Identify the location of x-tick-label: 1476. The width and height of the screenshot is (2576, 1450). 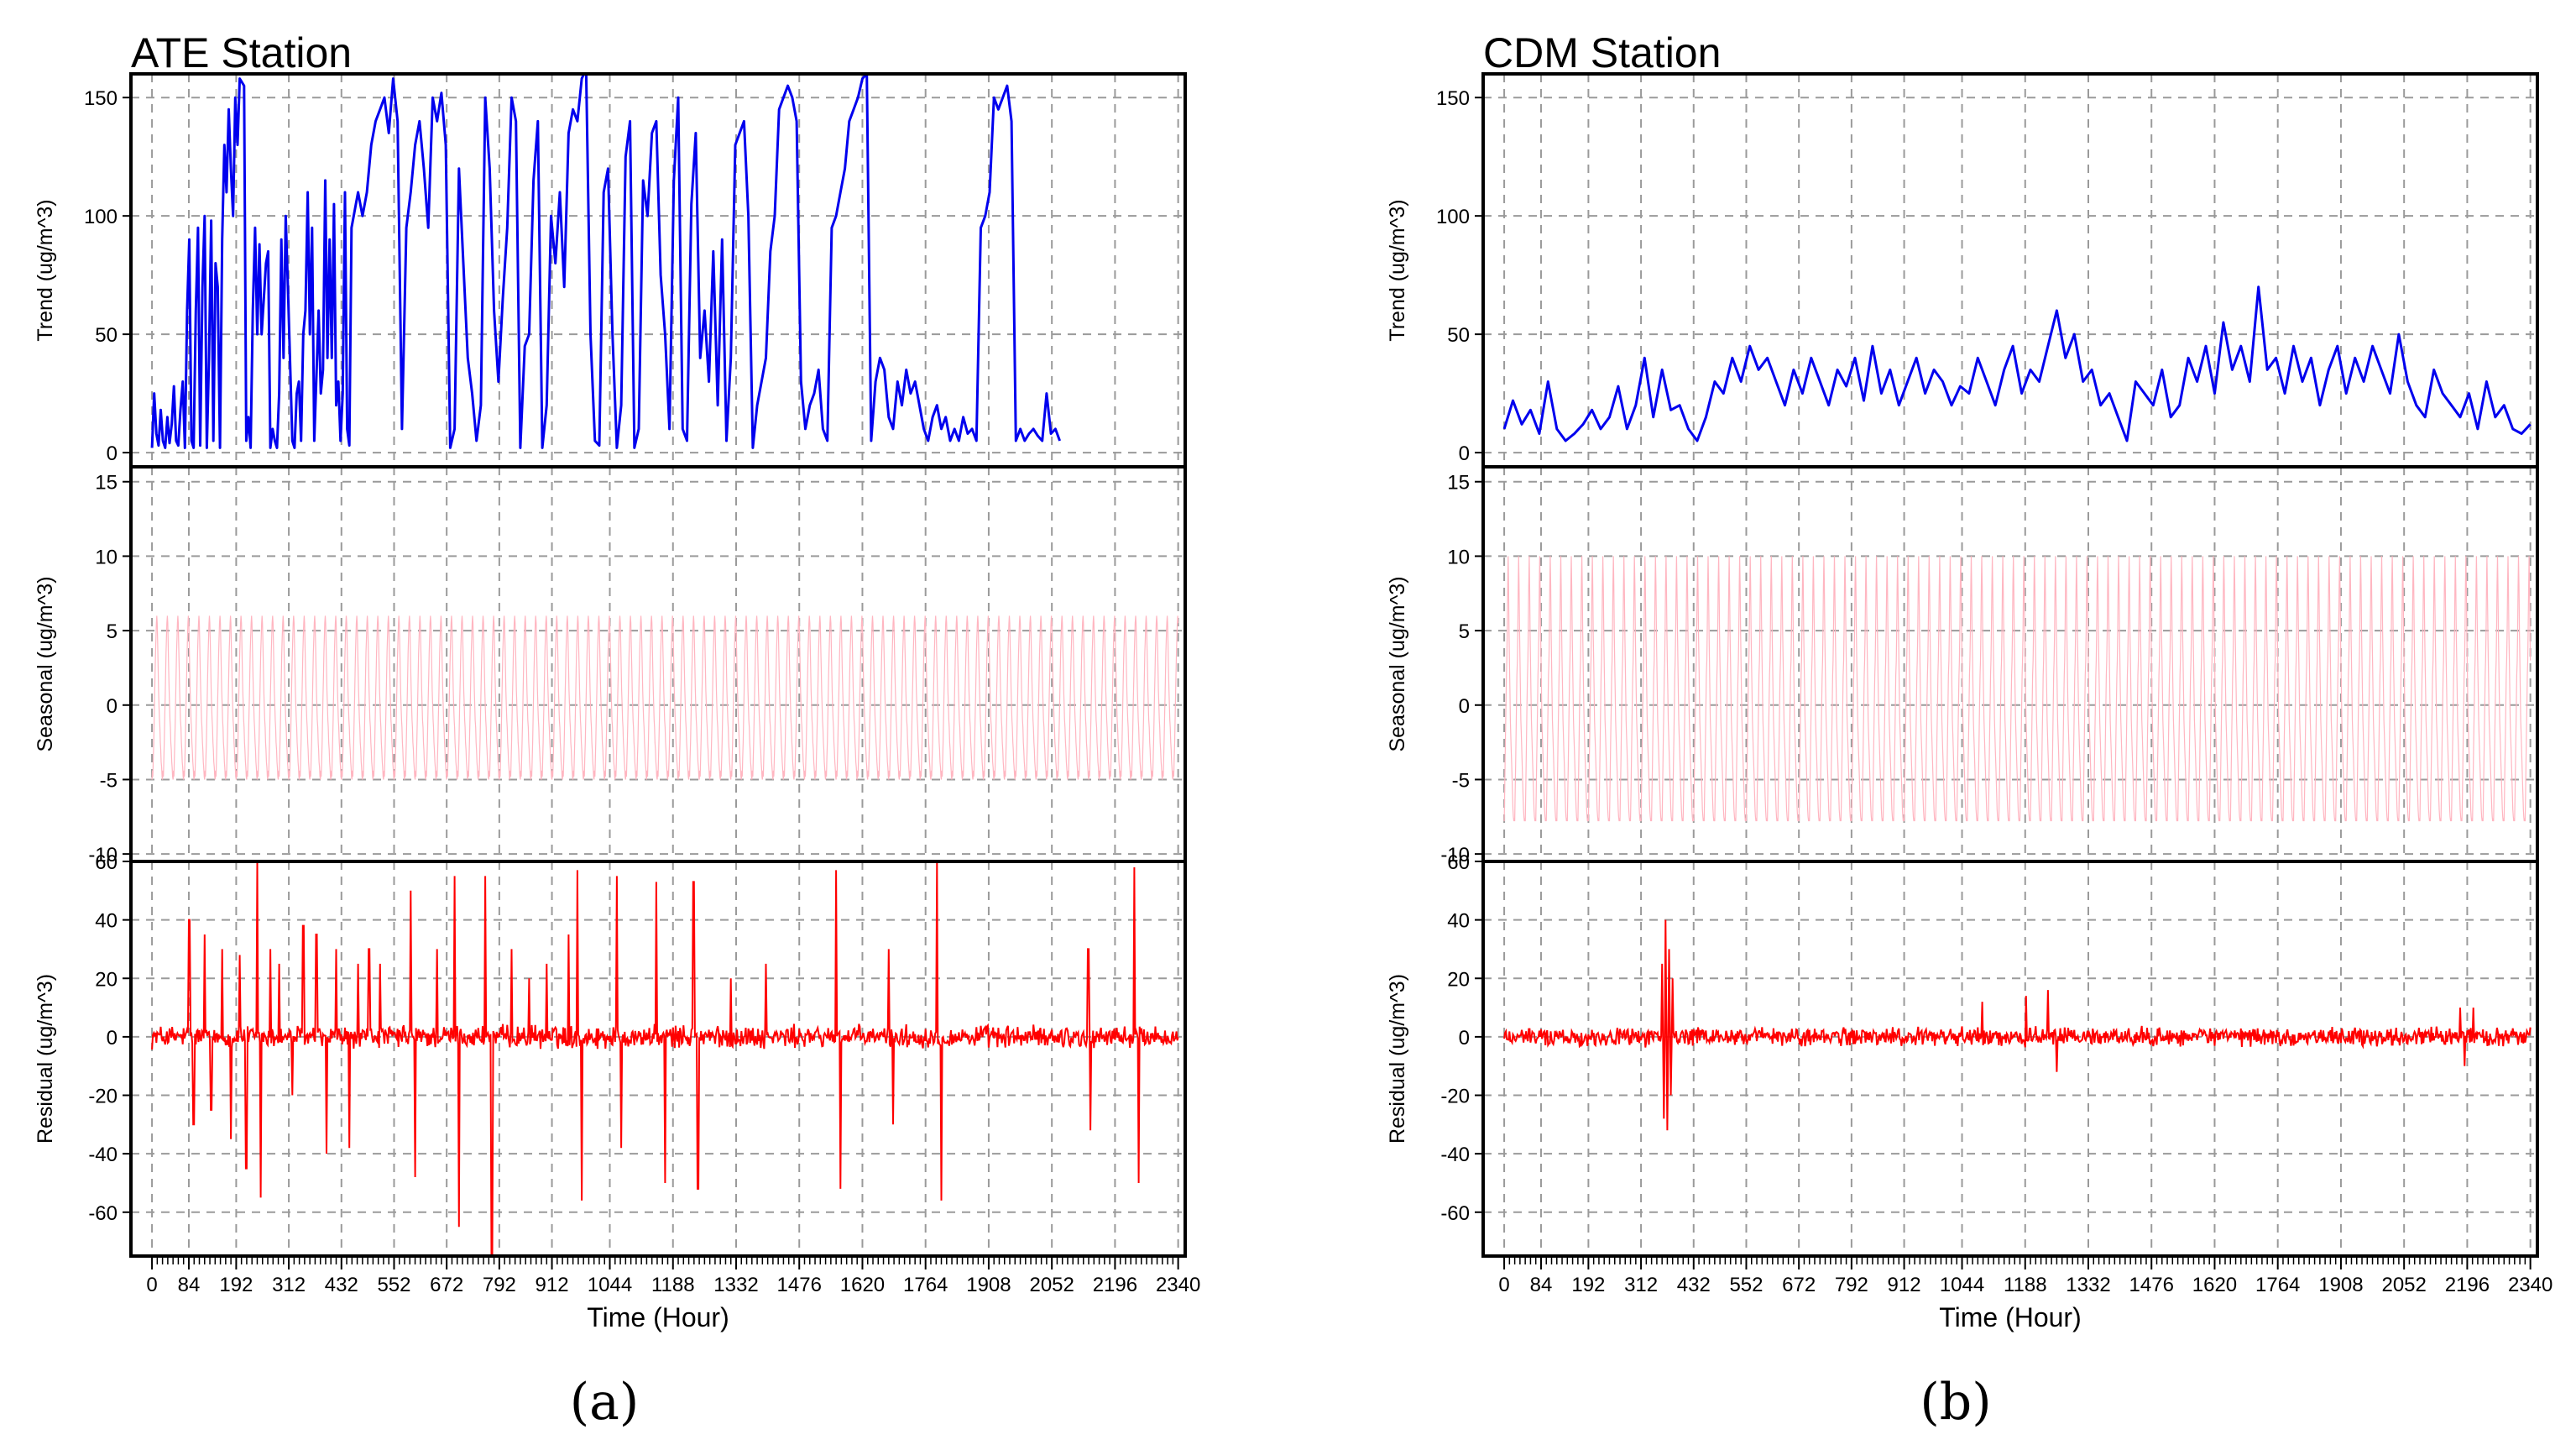
(2151, 1285).